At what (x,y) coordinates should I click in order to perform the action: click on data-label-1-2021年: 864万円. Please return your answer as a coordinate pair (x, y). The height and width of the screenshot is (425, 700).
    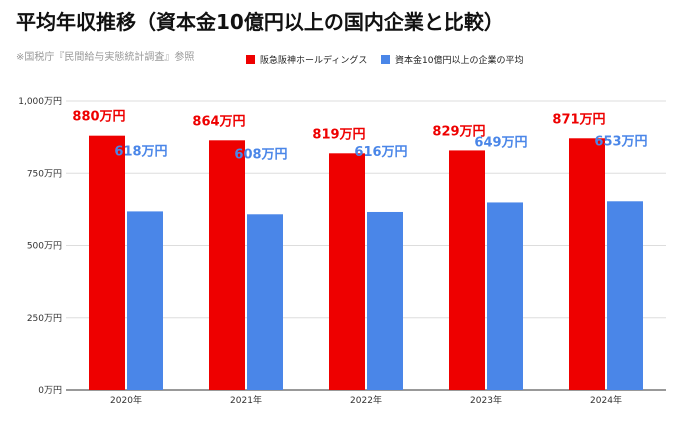
    Looking at the image, I should click on (218, 121).